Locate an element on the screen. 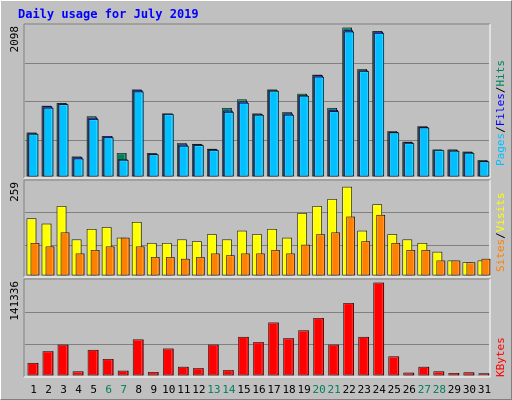 Image resolution: width=512 pixels, height=400 pixels. x-tick-label: 30 is located at coordinates (469, 389).